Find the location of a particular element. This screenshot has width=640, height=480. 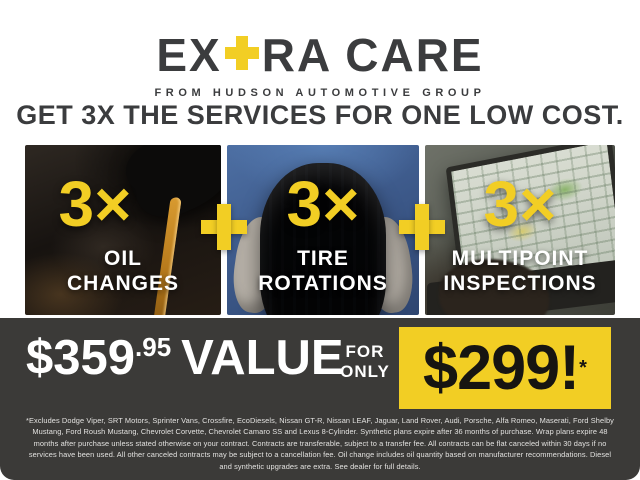

service-label-line2: ROTATIONS is located at coordinates (323, 283).